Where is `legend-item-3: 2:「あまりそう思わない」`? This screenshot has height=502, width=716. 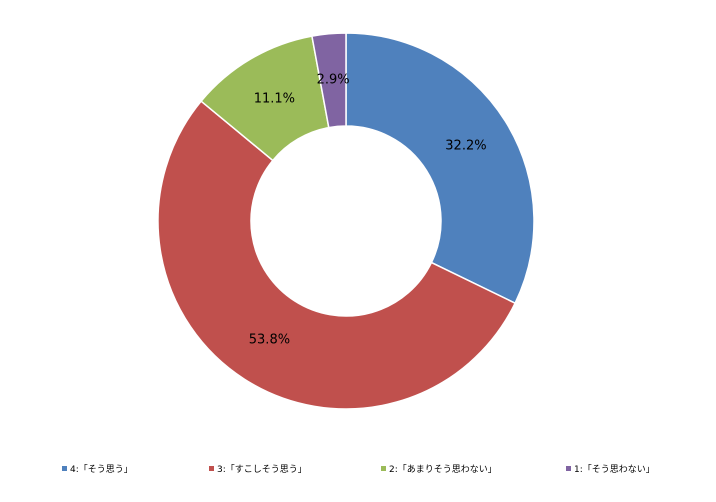 legend-item-3: 2:「あまりそう思わない」 is located at coordinates (439, 468).